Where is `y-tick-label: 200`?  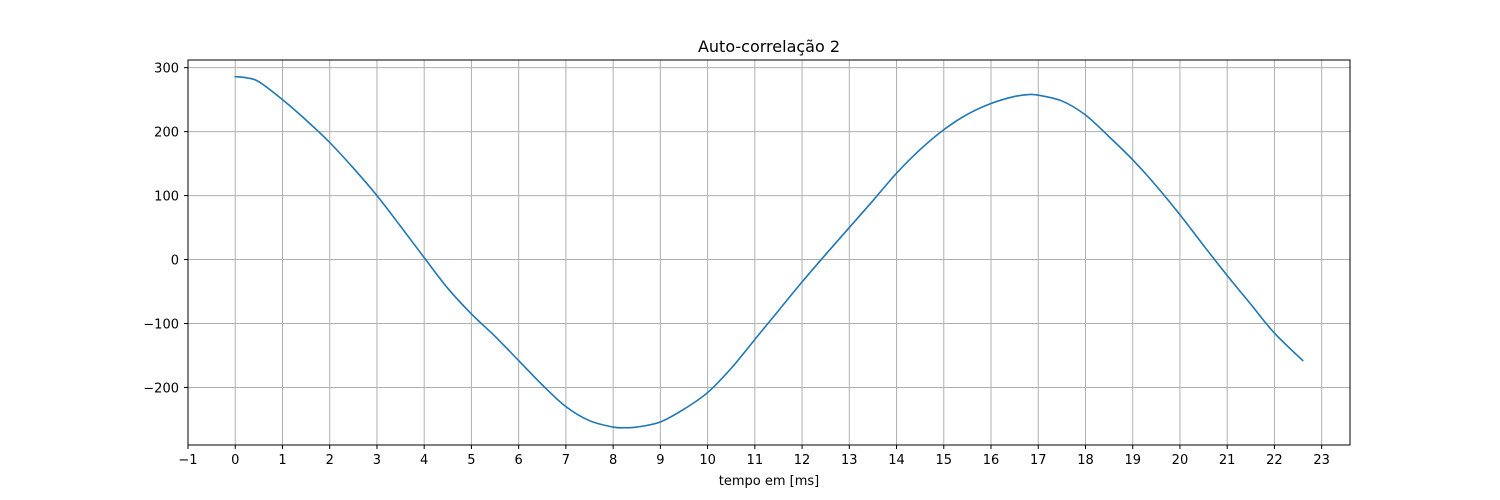 y-tick-label: 200 is located at coordinates (166, 133).